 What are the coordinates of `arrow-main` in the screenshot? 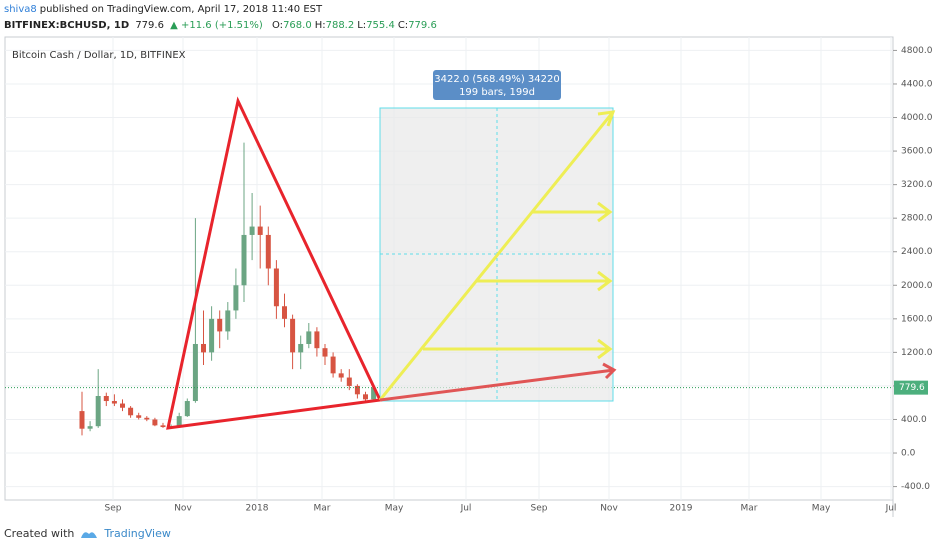 It's located at (497, 255).